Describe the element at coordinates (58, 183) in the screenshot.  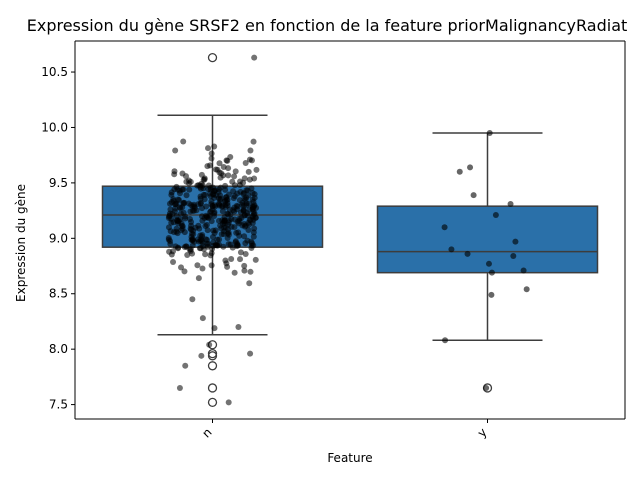
I see `y-tick-label: 9.5` at that location.